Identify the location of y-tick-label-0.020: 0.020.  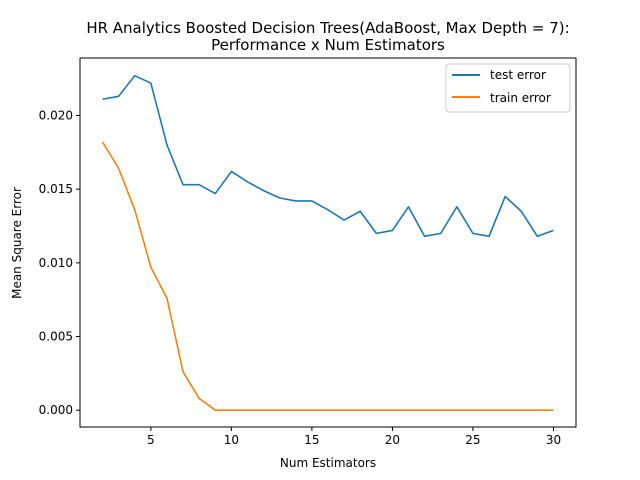
(56, 115).